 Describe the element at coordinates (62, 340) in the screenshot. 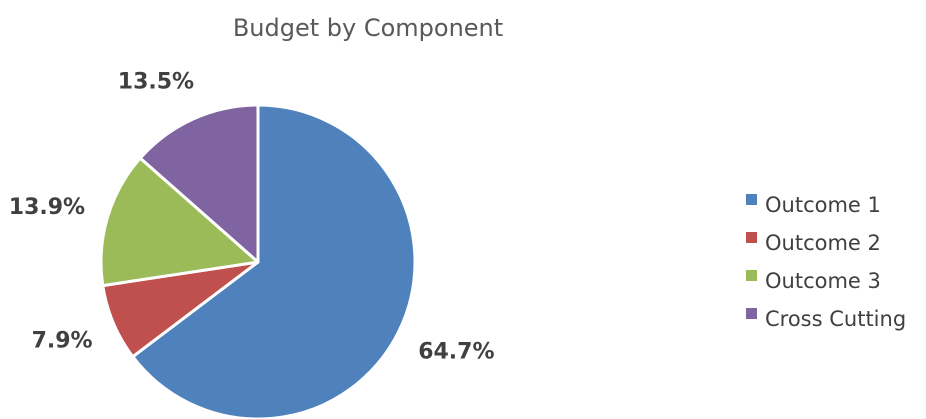

I see `data-label-outcome-2: 7.9%` at that location.